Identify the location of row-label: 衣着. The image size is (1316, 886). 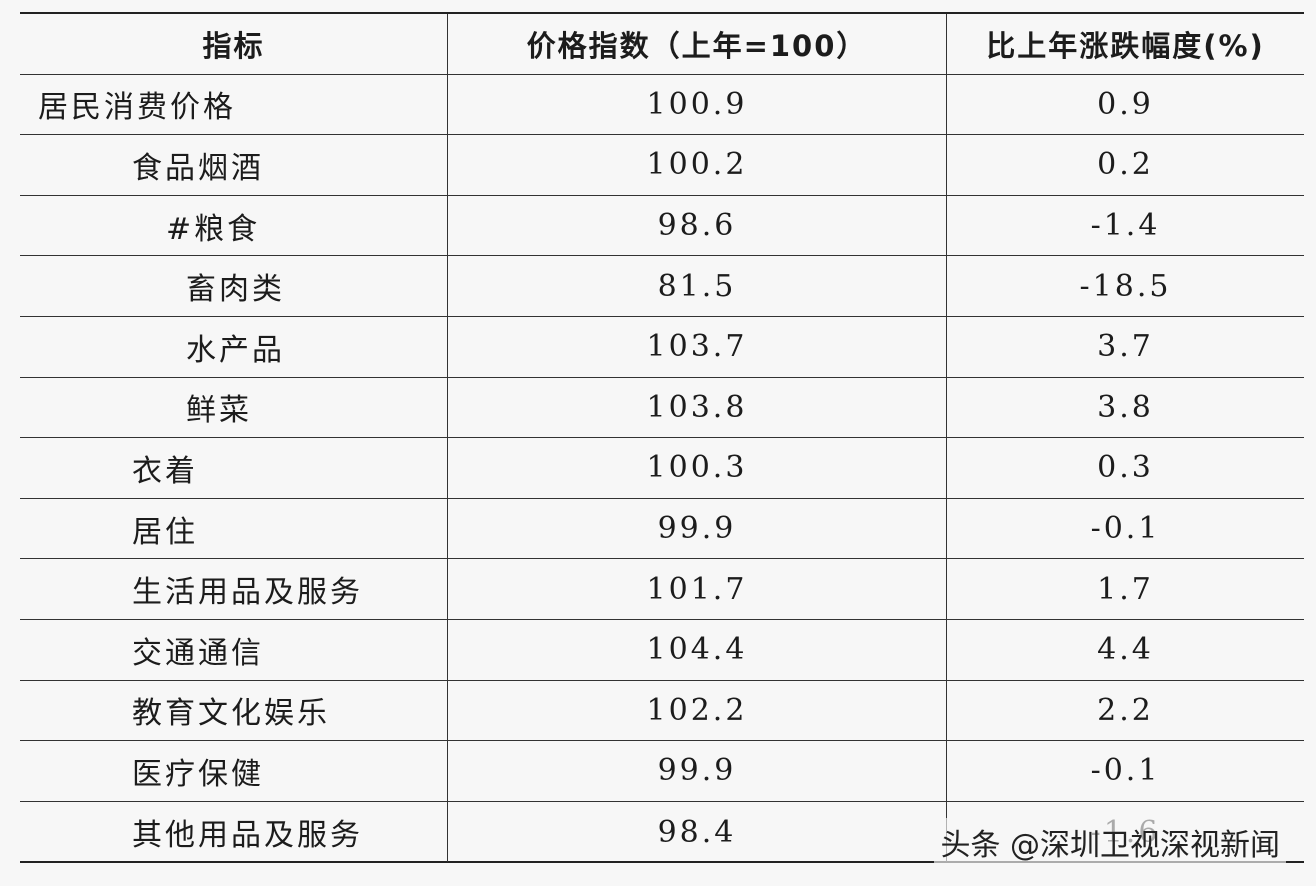
(234, 468).